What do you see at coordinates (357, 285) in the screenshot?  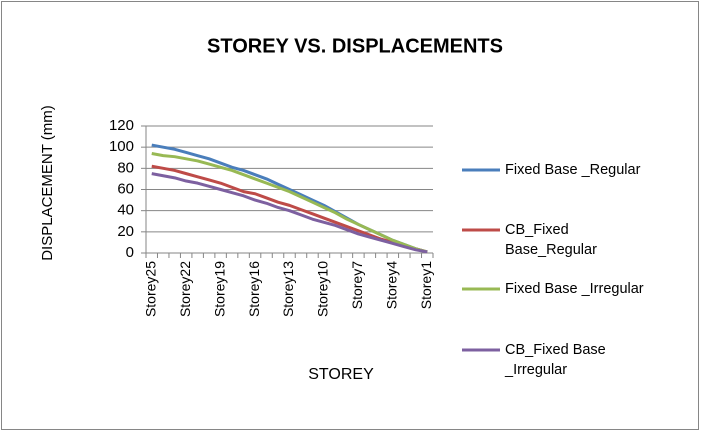 I see `x-tick-label: Storey7` at bounding box center [357, 285].